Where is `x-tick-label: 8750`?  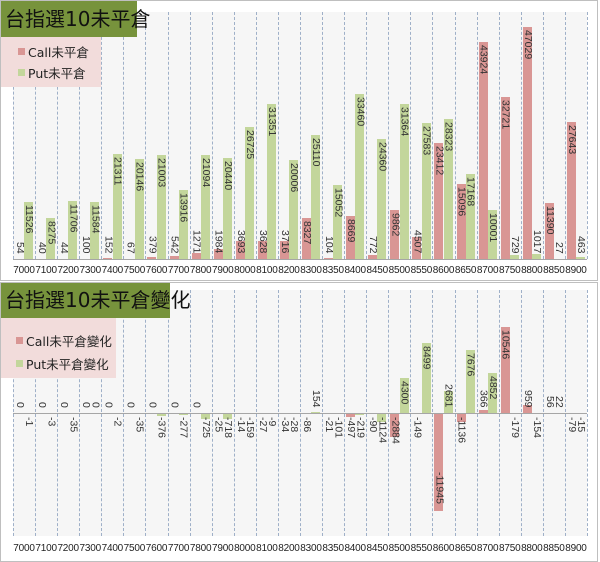
x-tick-label: 8750 is located at coordinates (509, 270).